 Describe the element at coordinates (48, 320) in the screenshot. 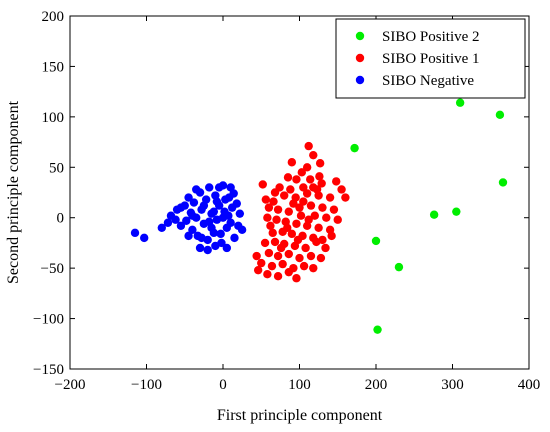

I see `y-tick-label: −100` at that location.